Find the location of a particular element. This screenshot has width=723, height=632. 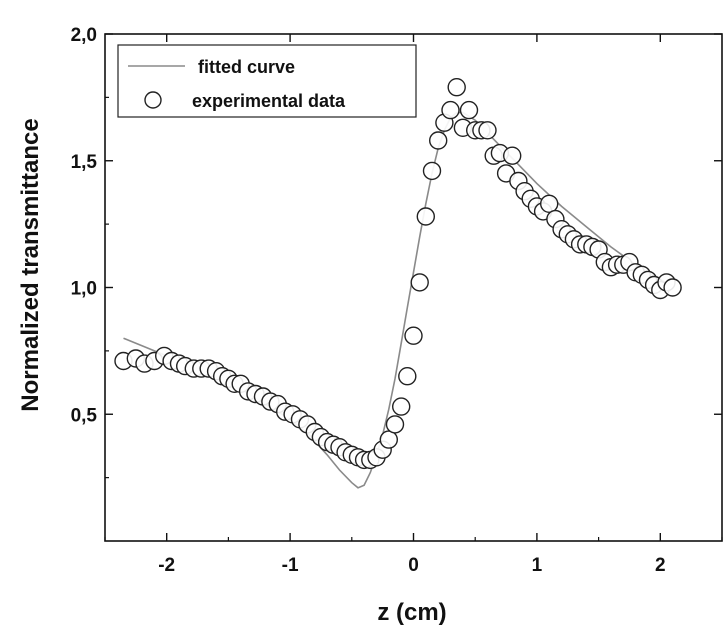

legend: fitted curve experimental data is located at coordinates (267, 81).